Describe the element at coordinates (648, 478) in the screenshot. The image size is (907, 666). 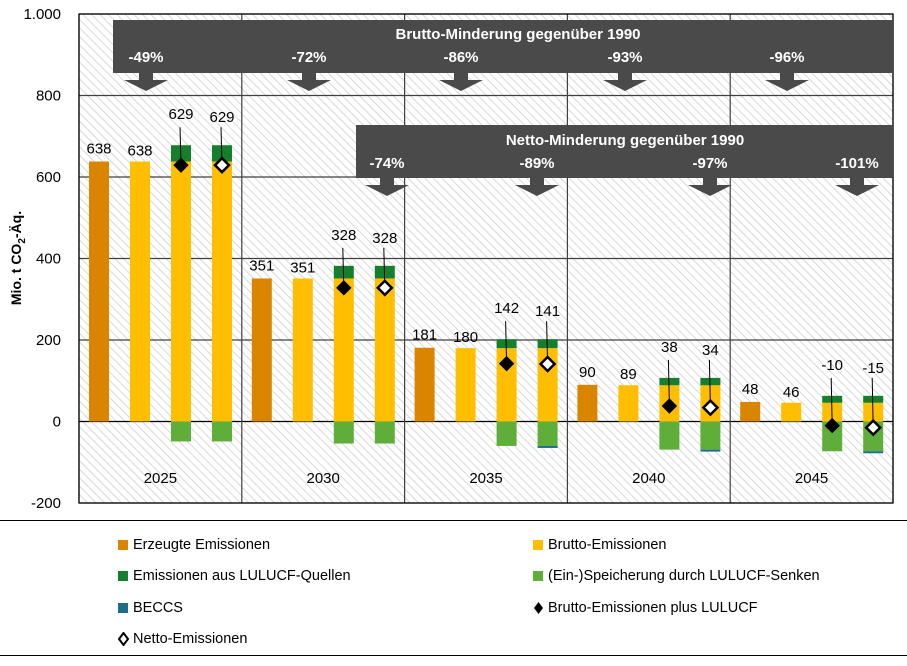
I see `category-label: 2040` at that location.